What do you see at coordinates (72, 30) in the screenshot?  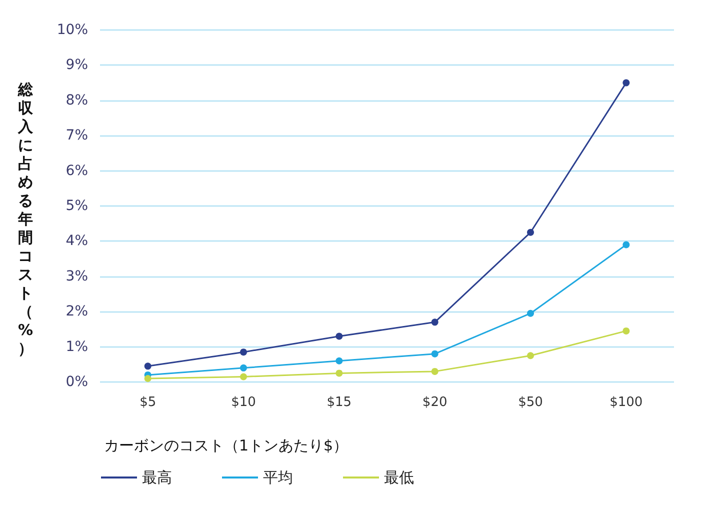 I see `y-tick-label: 10%` at bounding box center [72, 30].